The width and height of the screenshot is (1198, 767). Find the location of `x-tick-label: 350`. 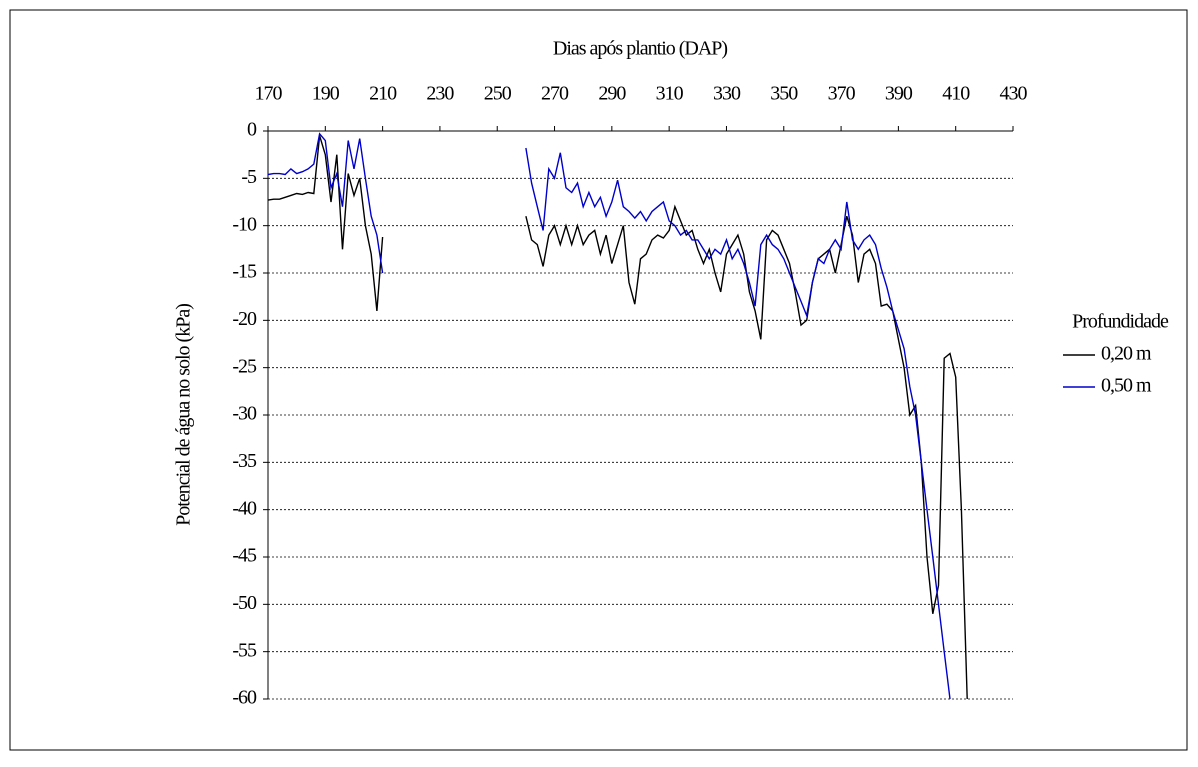

x-tick-label: 350 is located at coordinates (784, 94).